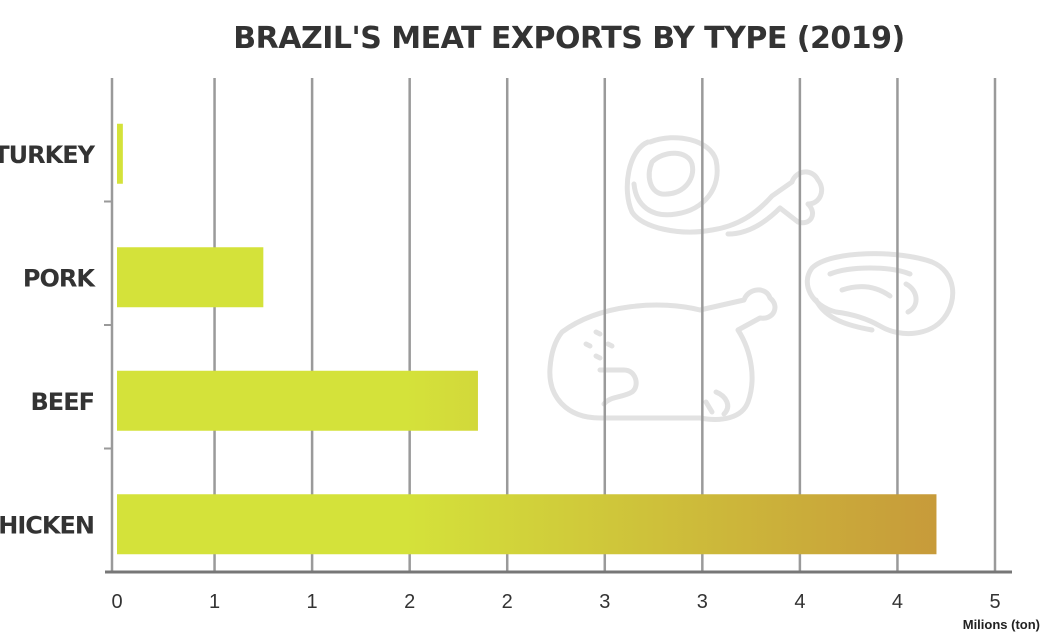 The height and width of the screenshot is (632, 1042). Describe the element at coordinates (190, 277) in the screenshot. I see `bar-pork` at that location.